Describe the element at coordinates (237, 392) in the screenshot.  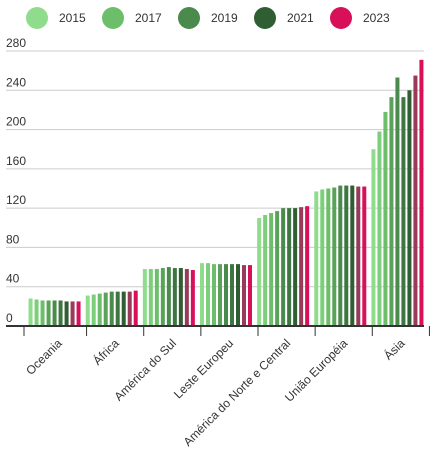
I see `category-label: América do Norte e Central` at that location.